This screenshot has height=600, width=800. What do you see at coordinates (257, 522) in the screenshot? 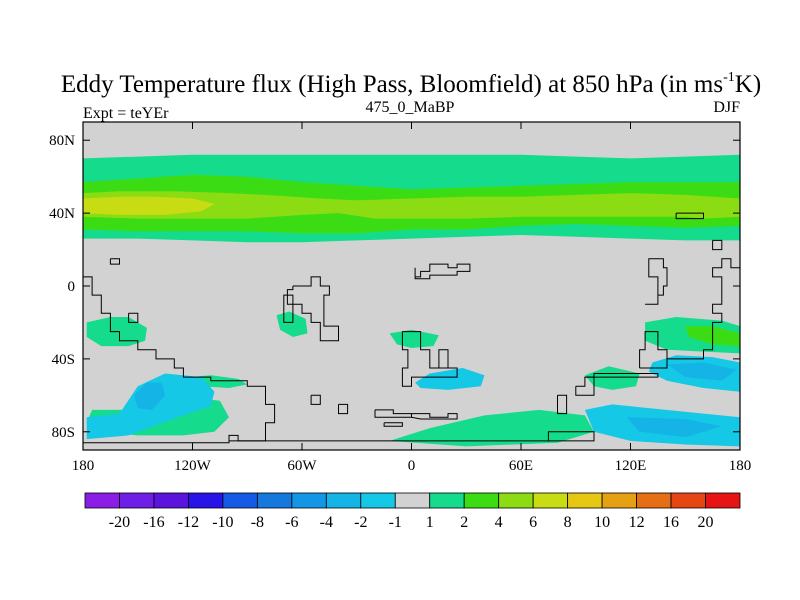
I see `colorbar-label-4: -8` at bounding box center [257, 522].